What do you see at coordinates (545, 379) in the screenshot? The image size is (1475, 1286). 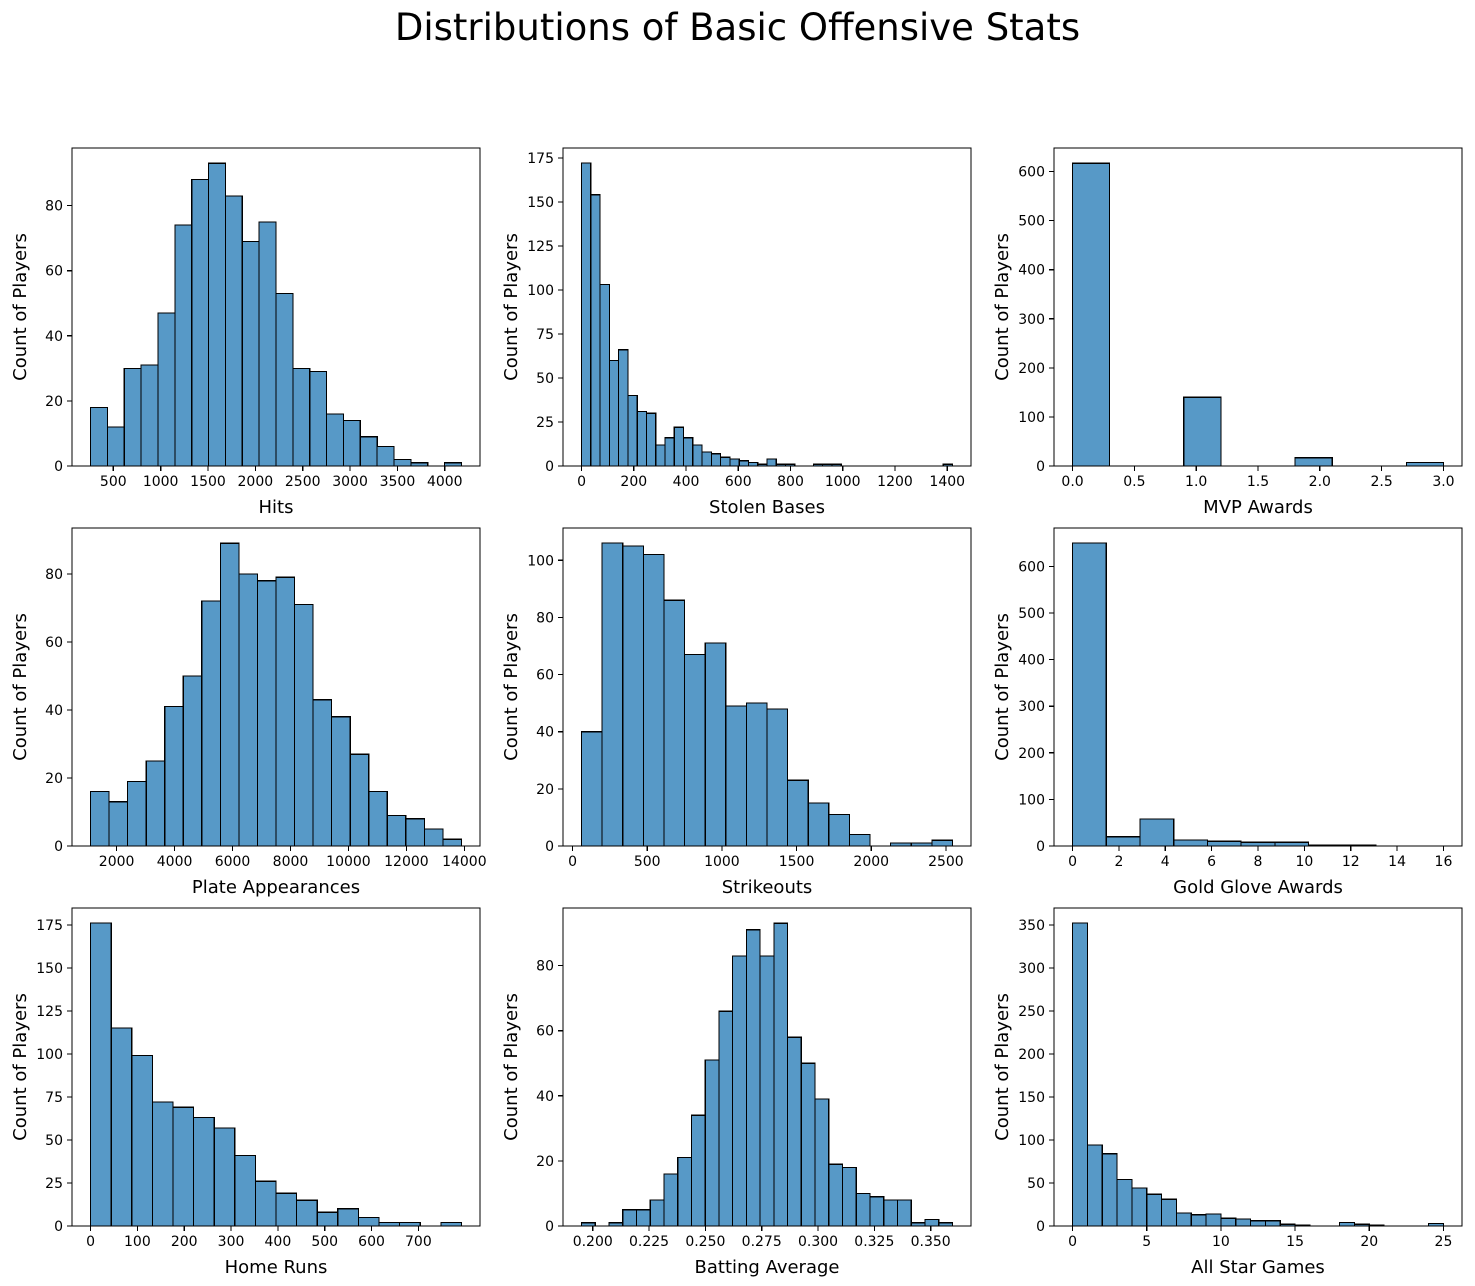 I see `y-tick-label: 50` at bounding box center [545, 379].